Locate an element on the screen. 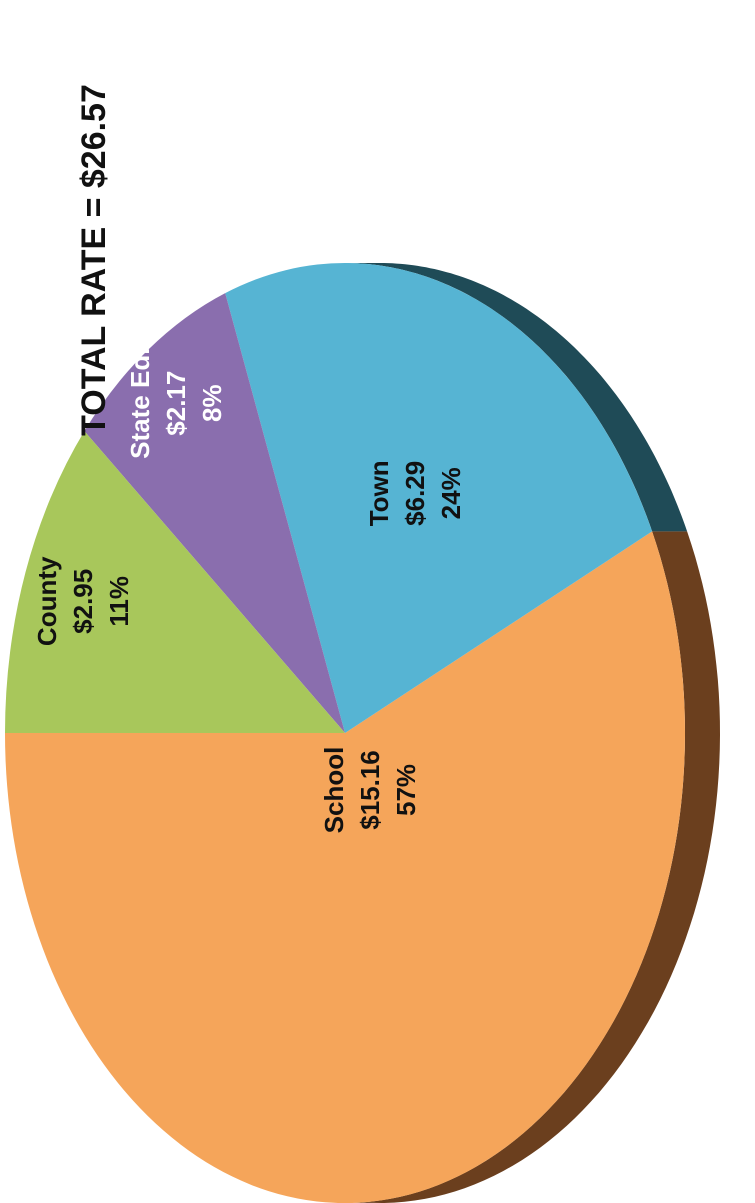 The height and width of the screenshot is (1203, 755). pie-slice-state-ed is located at coordinates (215, 513).